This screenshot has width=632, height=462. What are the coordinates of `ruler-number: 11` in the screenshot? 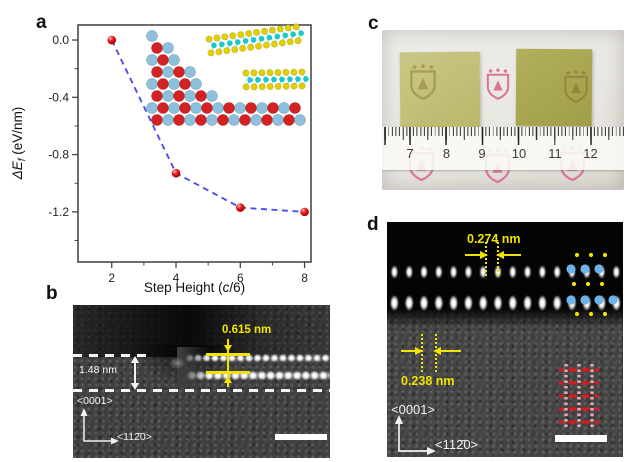 It's located at (555, 153).